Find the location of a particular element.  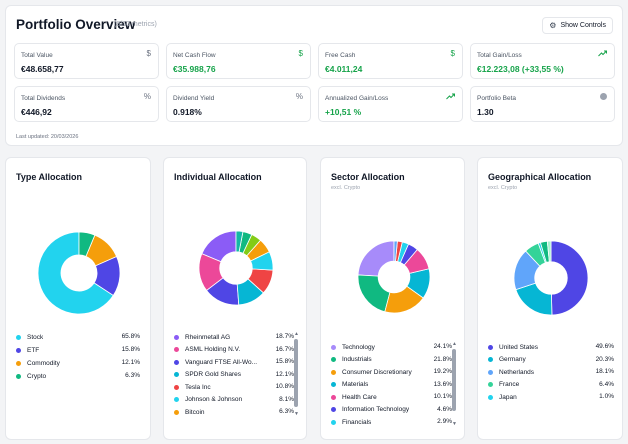

legend-label: ETF is located at coordinates (33, 350).